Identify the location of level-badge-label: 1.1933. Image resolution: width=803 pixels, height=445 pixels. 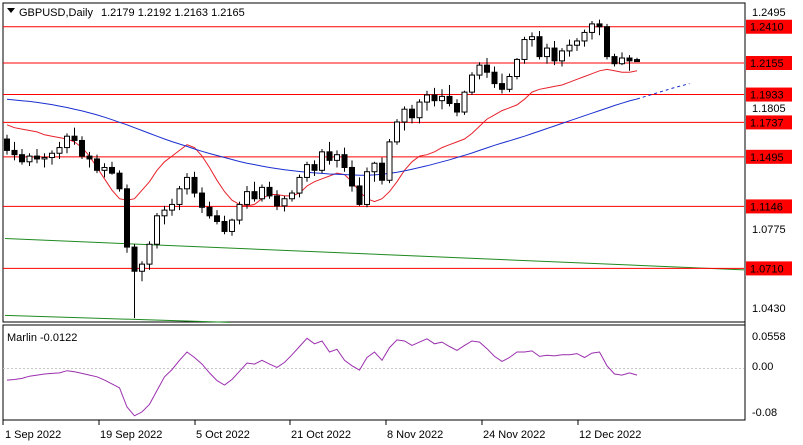
(767, 96).